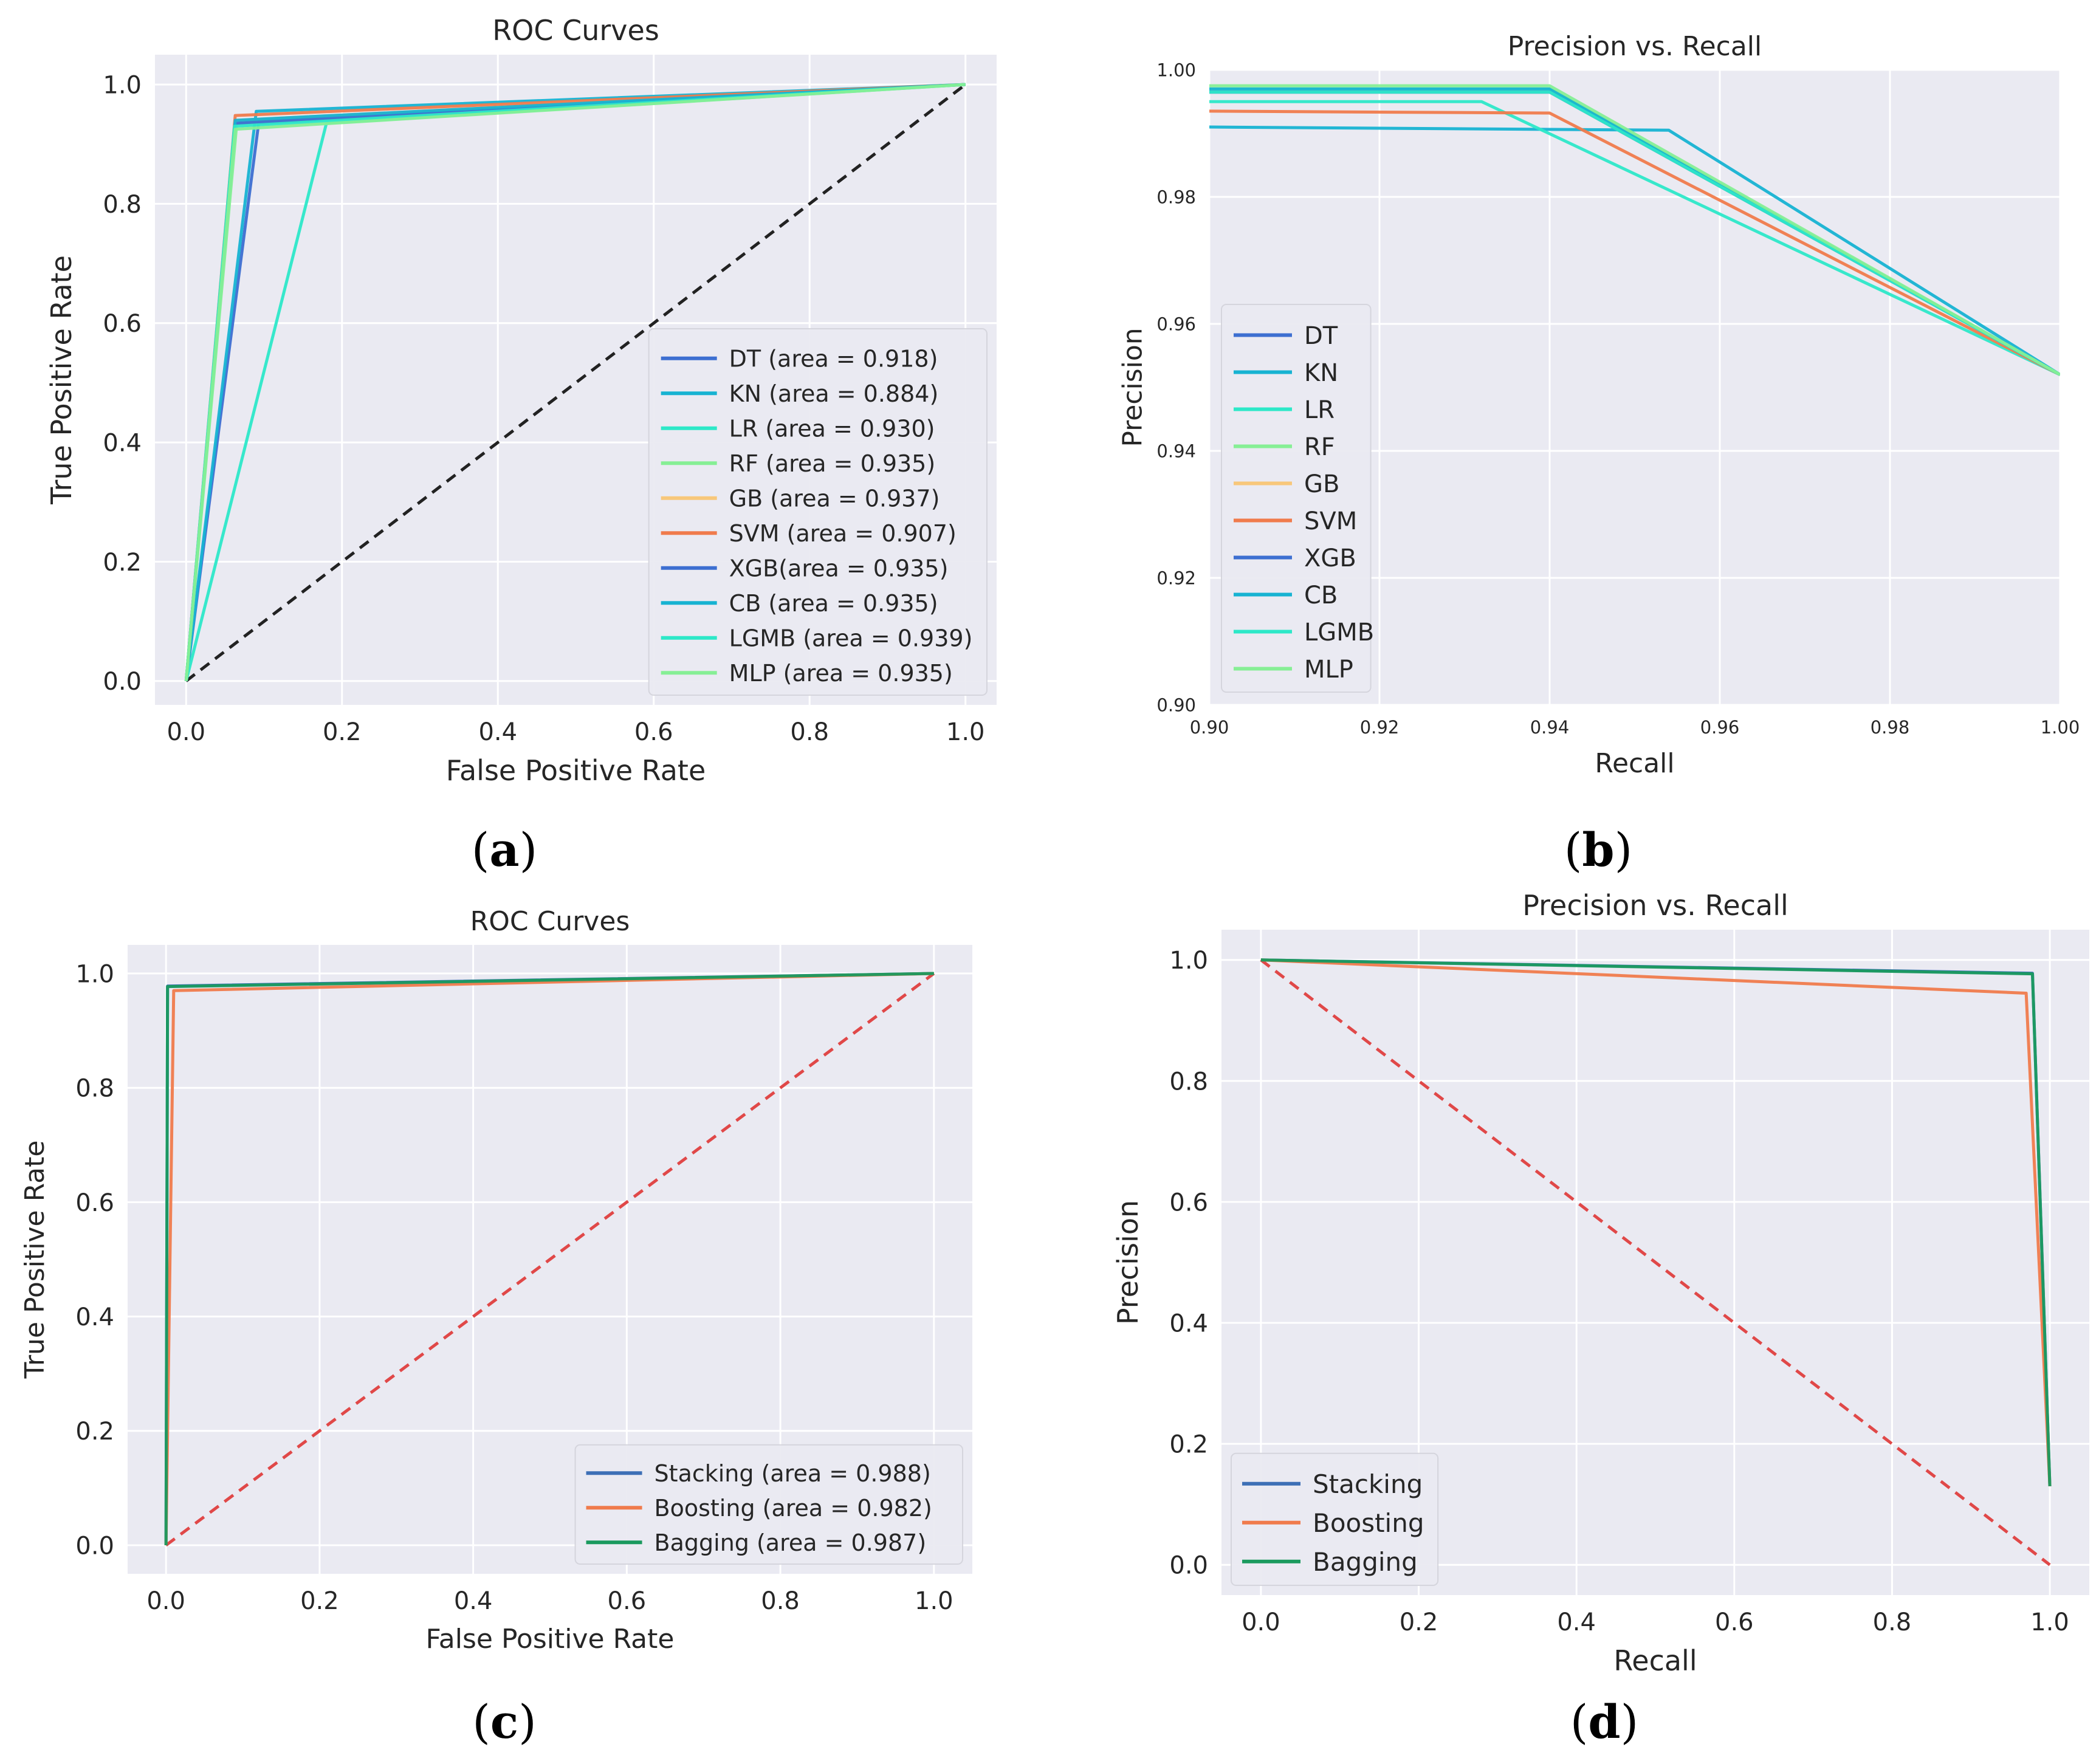  I want to click on series-line-svm, so click(1634, 243).